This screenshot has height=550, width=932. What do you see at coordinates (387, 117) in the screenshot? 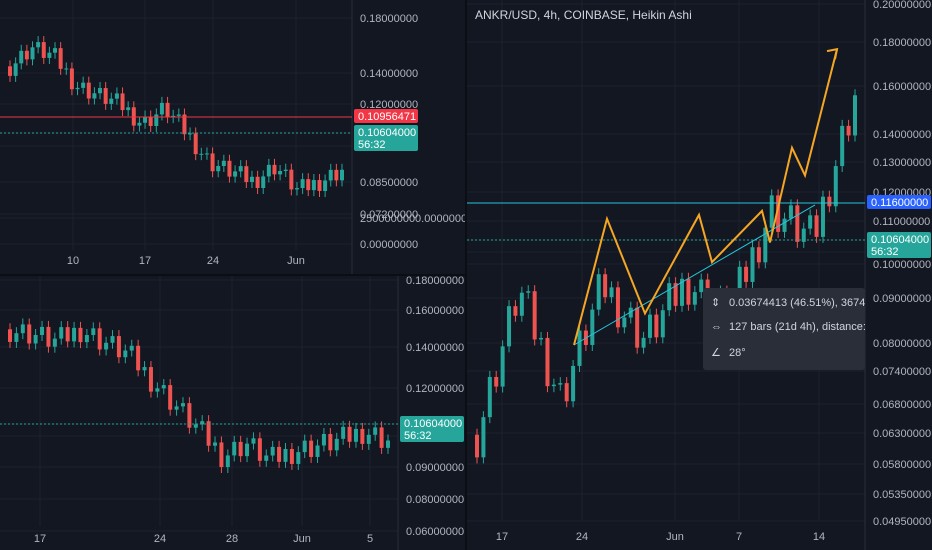
I see `price-badge-value: 0.10956471` at bounding box center [387, 117].